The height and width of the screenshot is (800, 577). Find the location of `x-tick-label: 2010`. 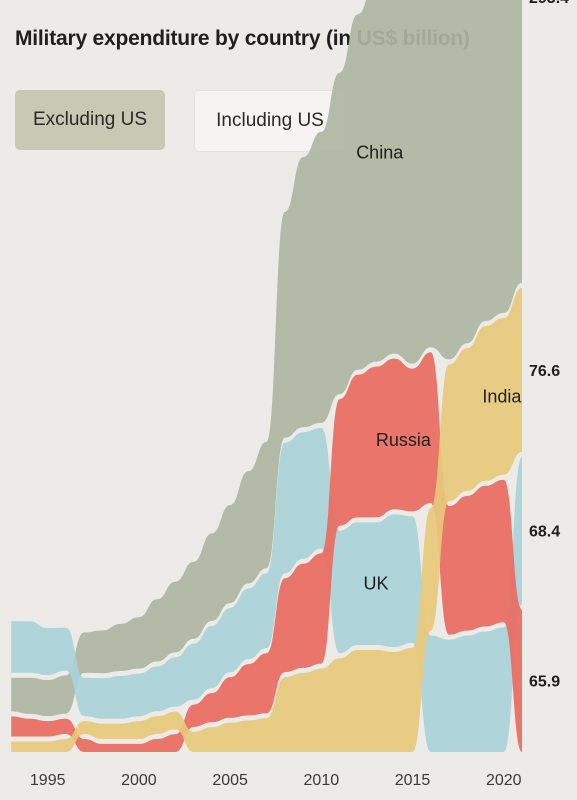

x-tick-label: 2010 is located at coordinates (322, 780).